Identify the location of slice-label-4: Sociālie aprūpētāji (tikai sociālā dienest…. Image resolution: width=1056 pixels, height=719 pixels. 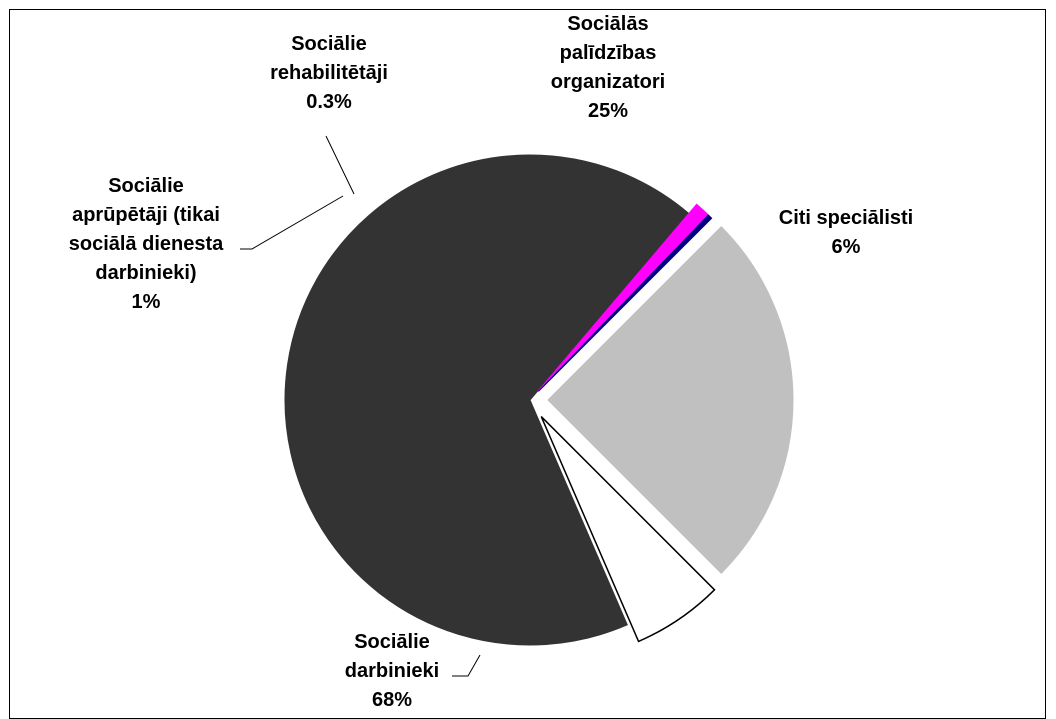
(146, 244).